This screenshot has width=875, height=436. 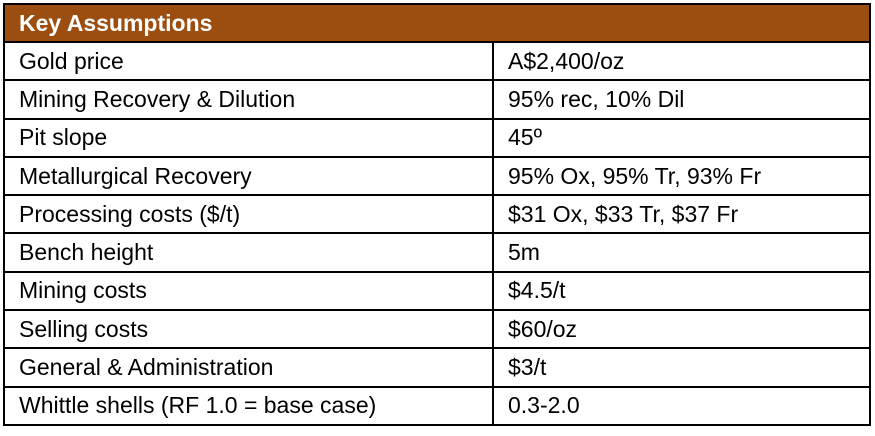 What do you see at coordinates (248, 329) in the screenshot?
I see `row-label: Selling costs` at bounding box center [248, 329].